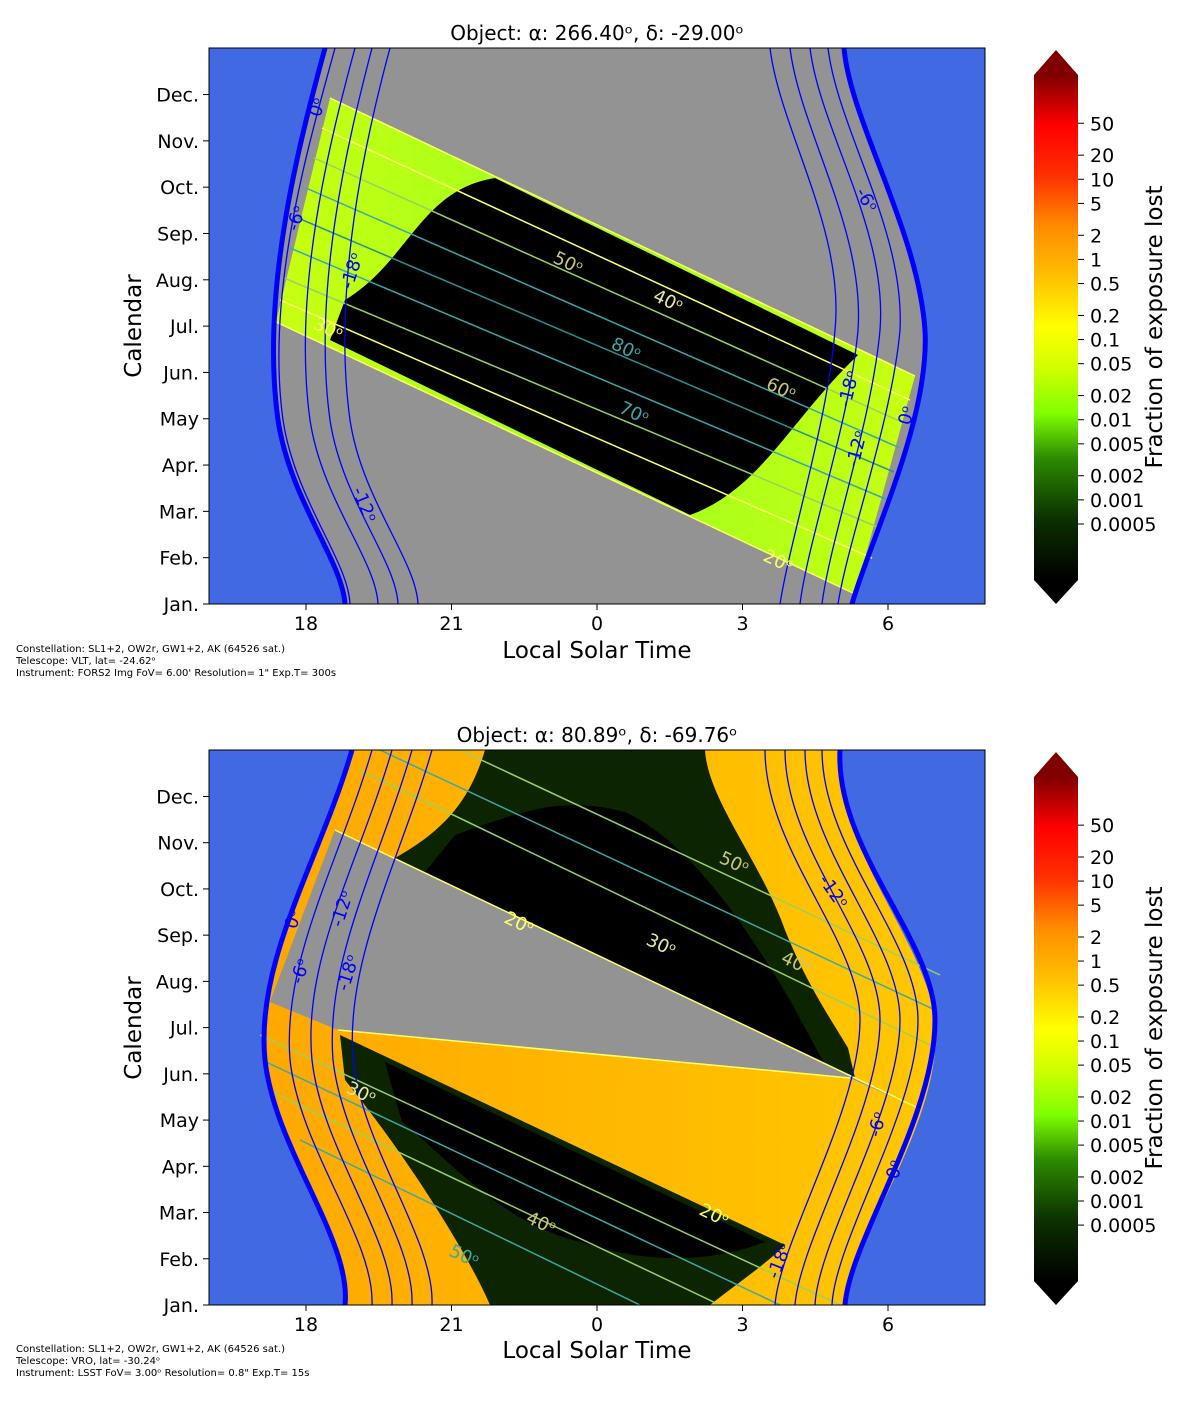 This screenshot has width=1200, height=1402. Describe the element at coordinates (1155, 326) in the screenshot. I see `colorbar-label: Fraction of exposure lost` at that location.